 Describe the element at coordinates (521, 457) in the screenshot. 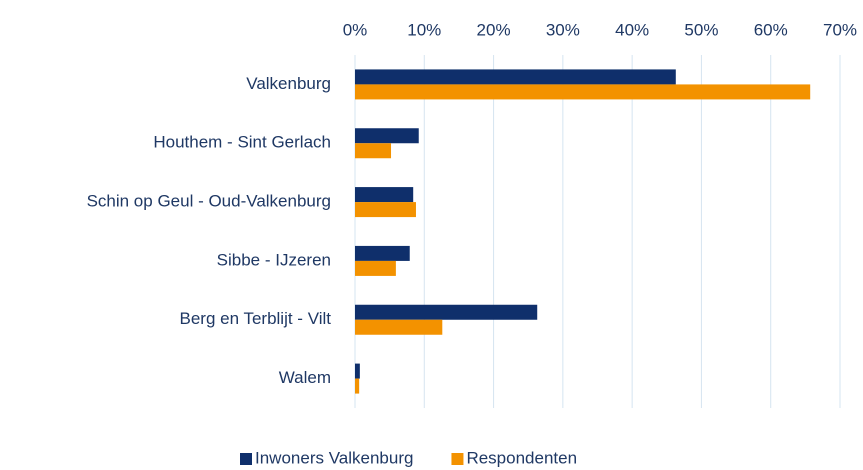

I see `legend-label: Respondenten` at that location.